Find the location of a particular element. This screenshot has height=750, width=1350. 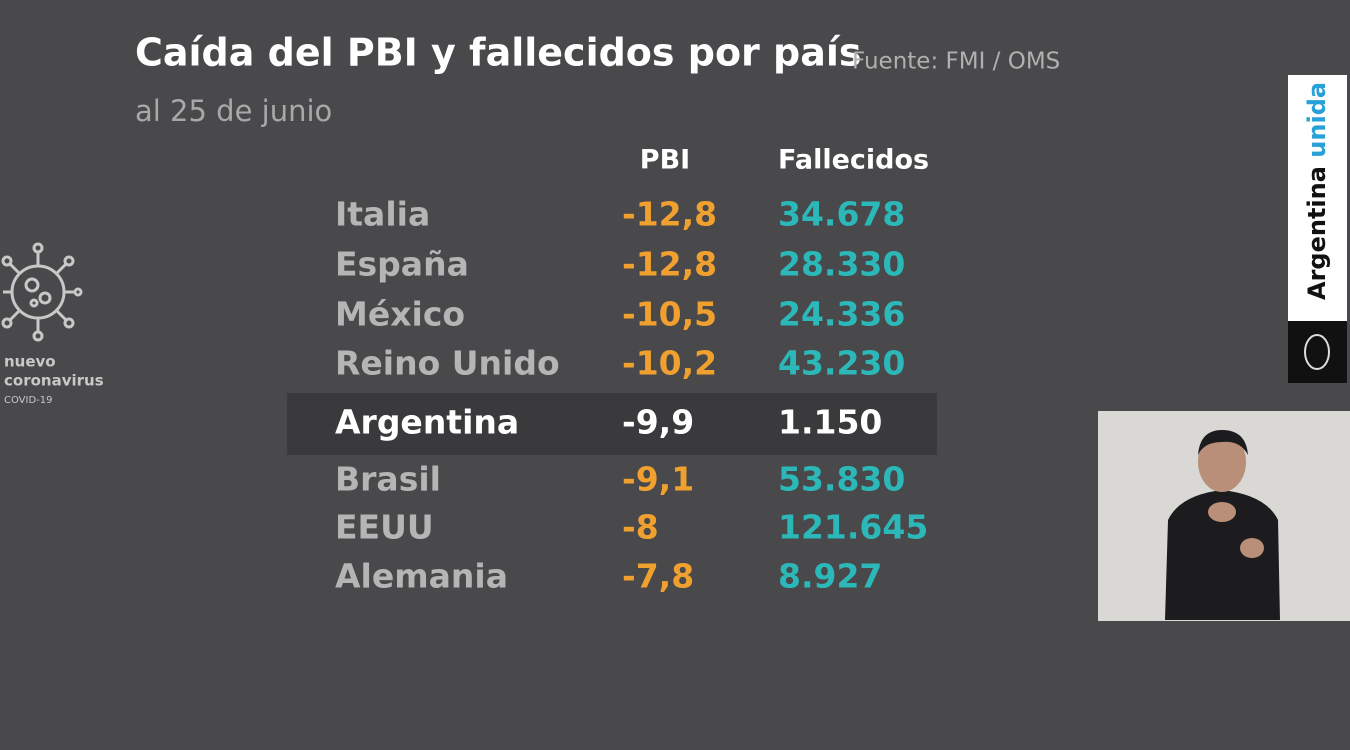

emblem is located at coordinates (1317, 352).